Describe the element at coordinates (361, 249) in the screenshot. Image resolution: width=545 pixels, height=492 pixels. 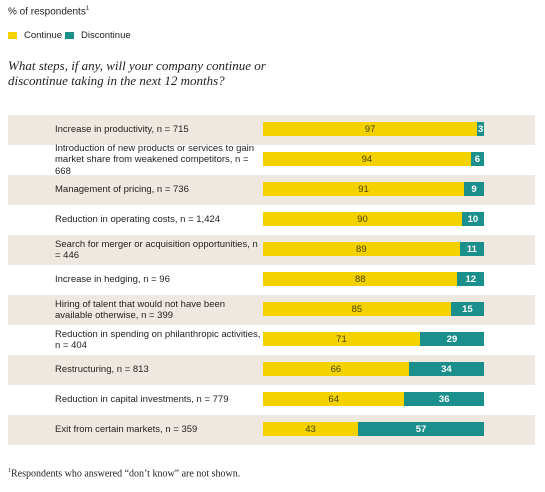
I see `bar-continue: 89` at that location.